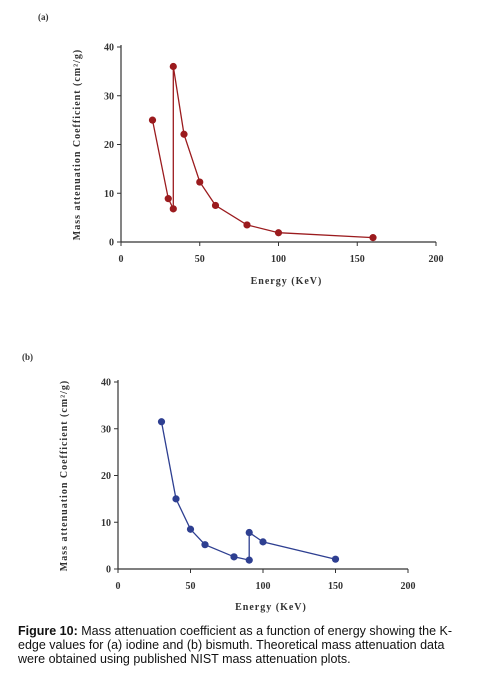 The width and height of the screenshot is (483, 683). What do you see at coordinates (43, 17) in the screenshot?
I see `panel-label: (a)` at bounding box center [43, 17].